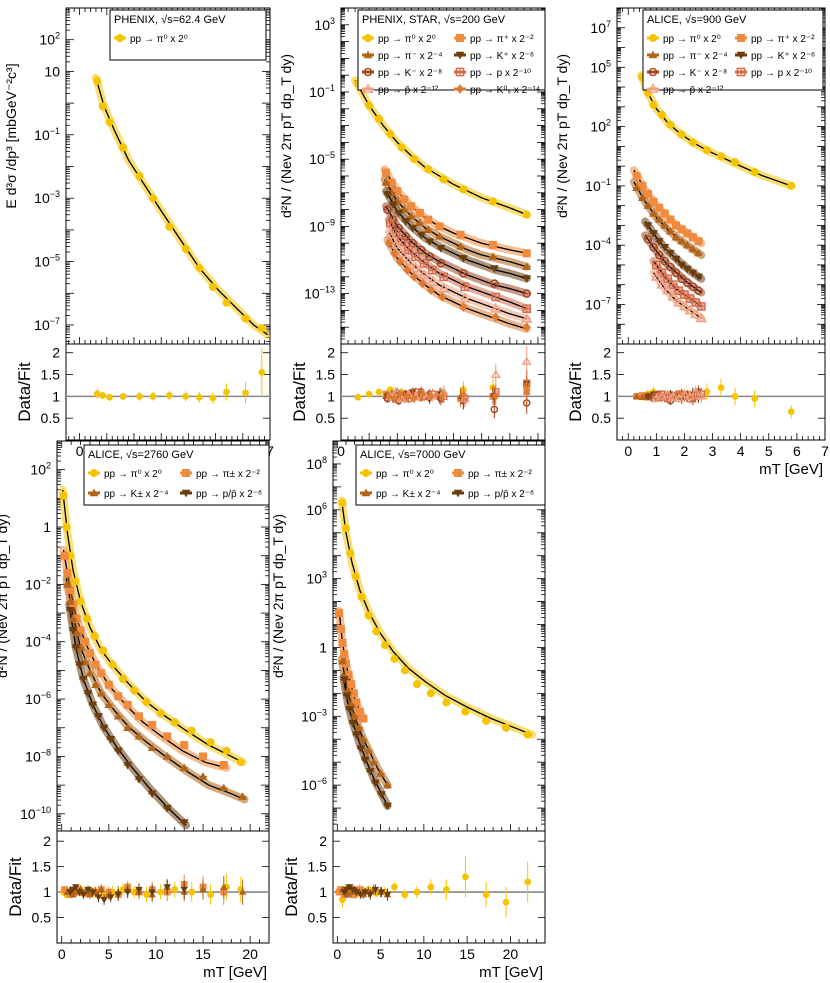  Describe the element at coordinates (457, 251) in the screenshot. I see `series-km` at that location.